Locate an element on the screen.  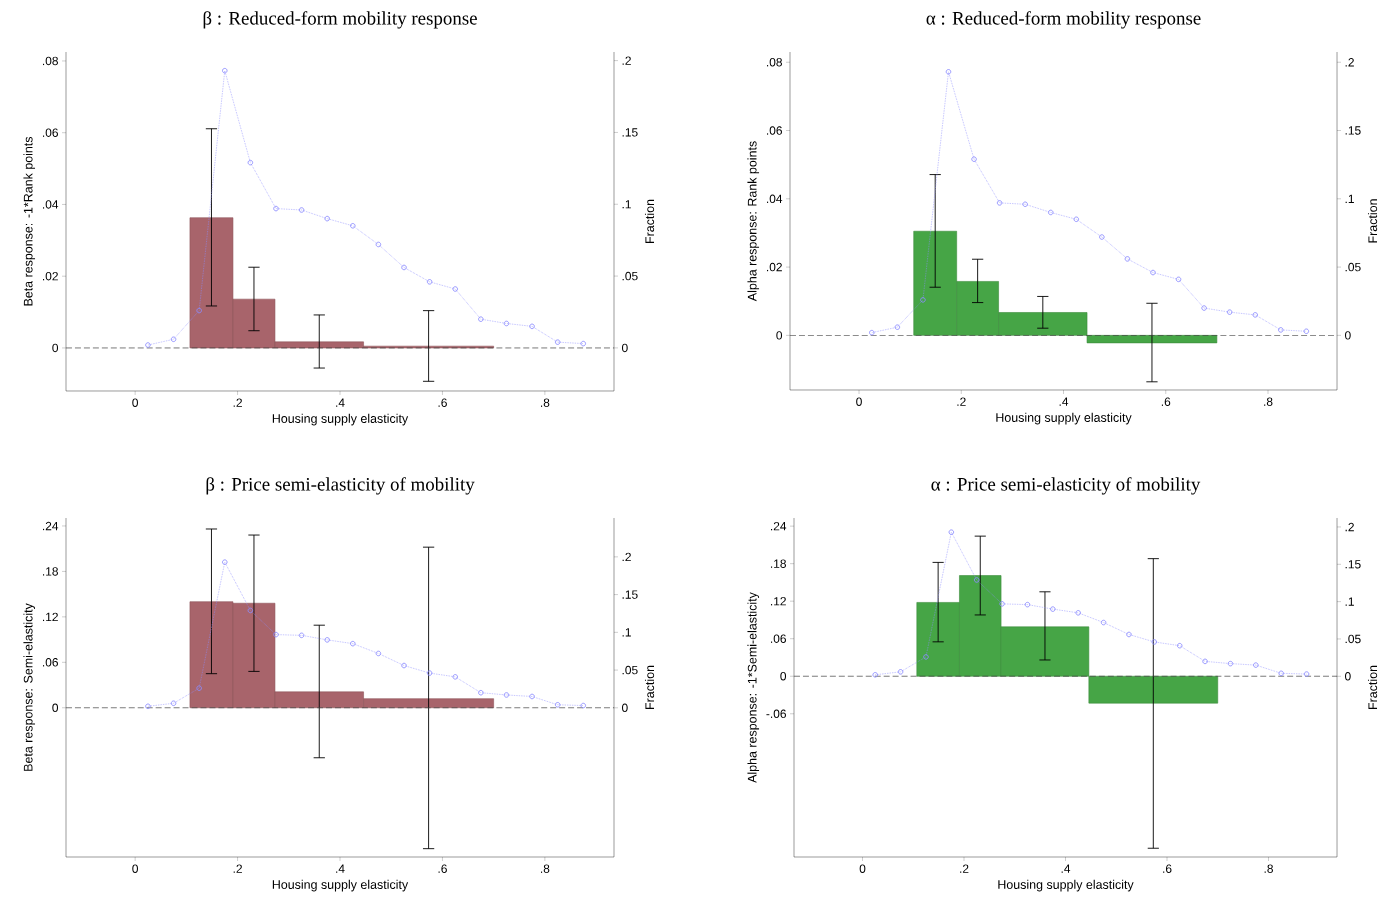
chart-title: β : Reduced-form mobility response is located at coordinates (340, 20).